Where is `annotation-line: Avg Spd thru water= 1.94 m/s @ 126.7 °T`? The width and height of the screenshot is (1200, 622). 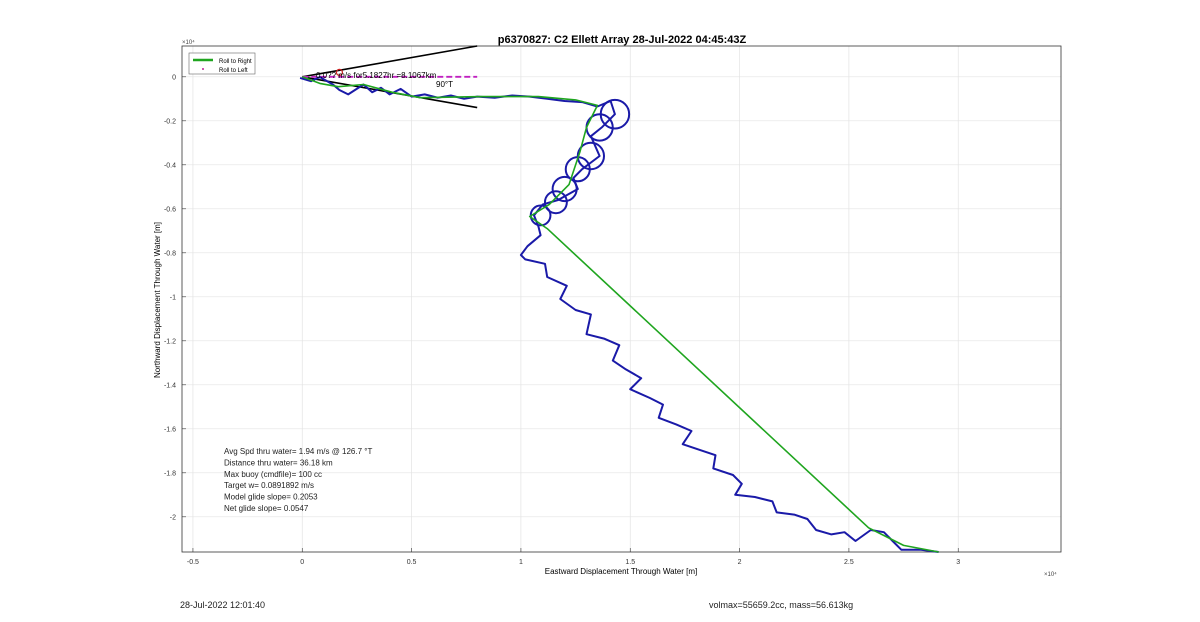 annotation-line: Avg Spd thru water= 1.94 m/s @ 126.7 °T is located at coordinates (298, 451).